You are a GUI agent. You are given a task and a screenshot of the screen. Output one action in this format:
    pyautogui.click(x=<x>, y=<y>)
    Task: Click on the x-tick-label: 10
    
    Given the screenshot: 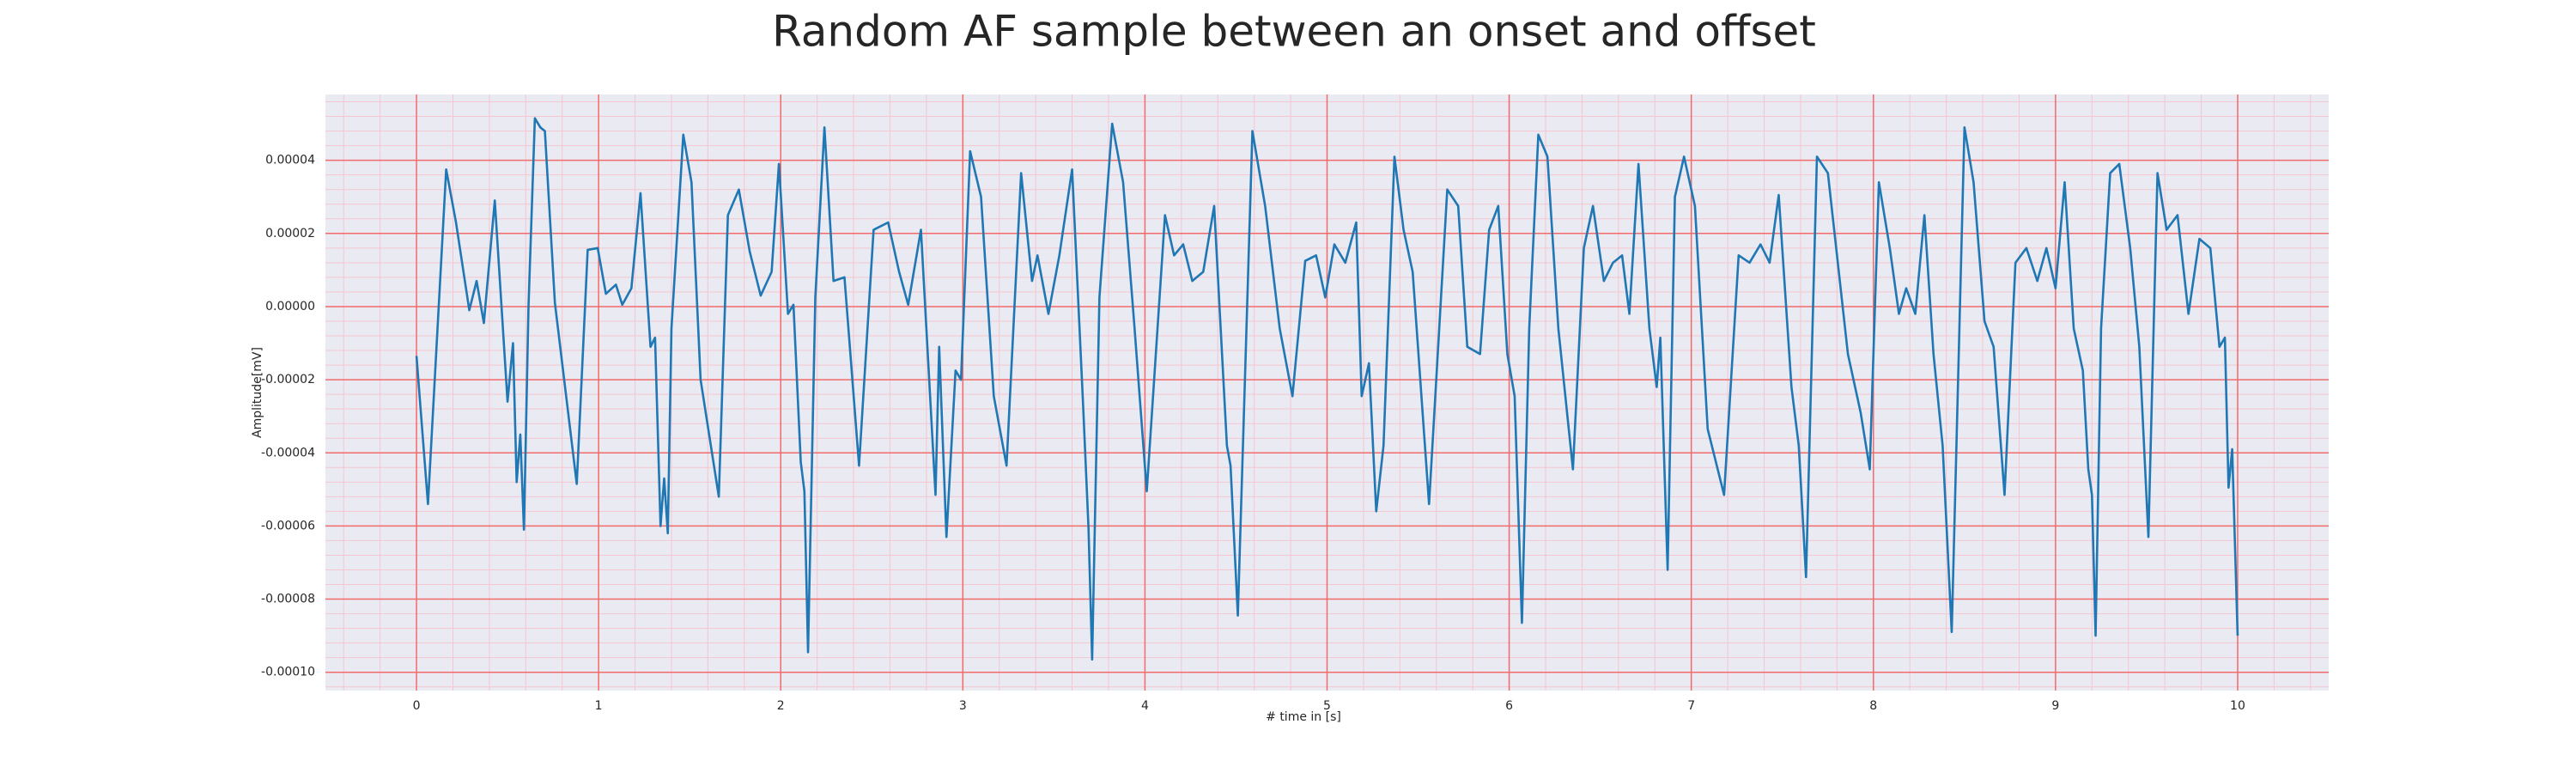 What is the action you would take?
    pyautogui.click(x=2237, y=706)
    